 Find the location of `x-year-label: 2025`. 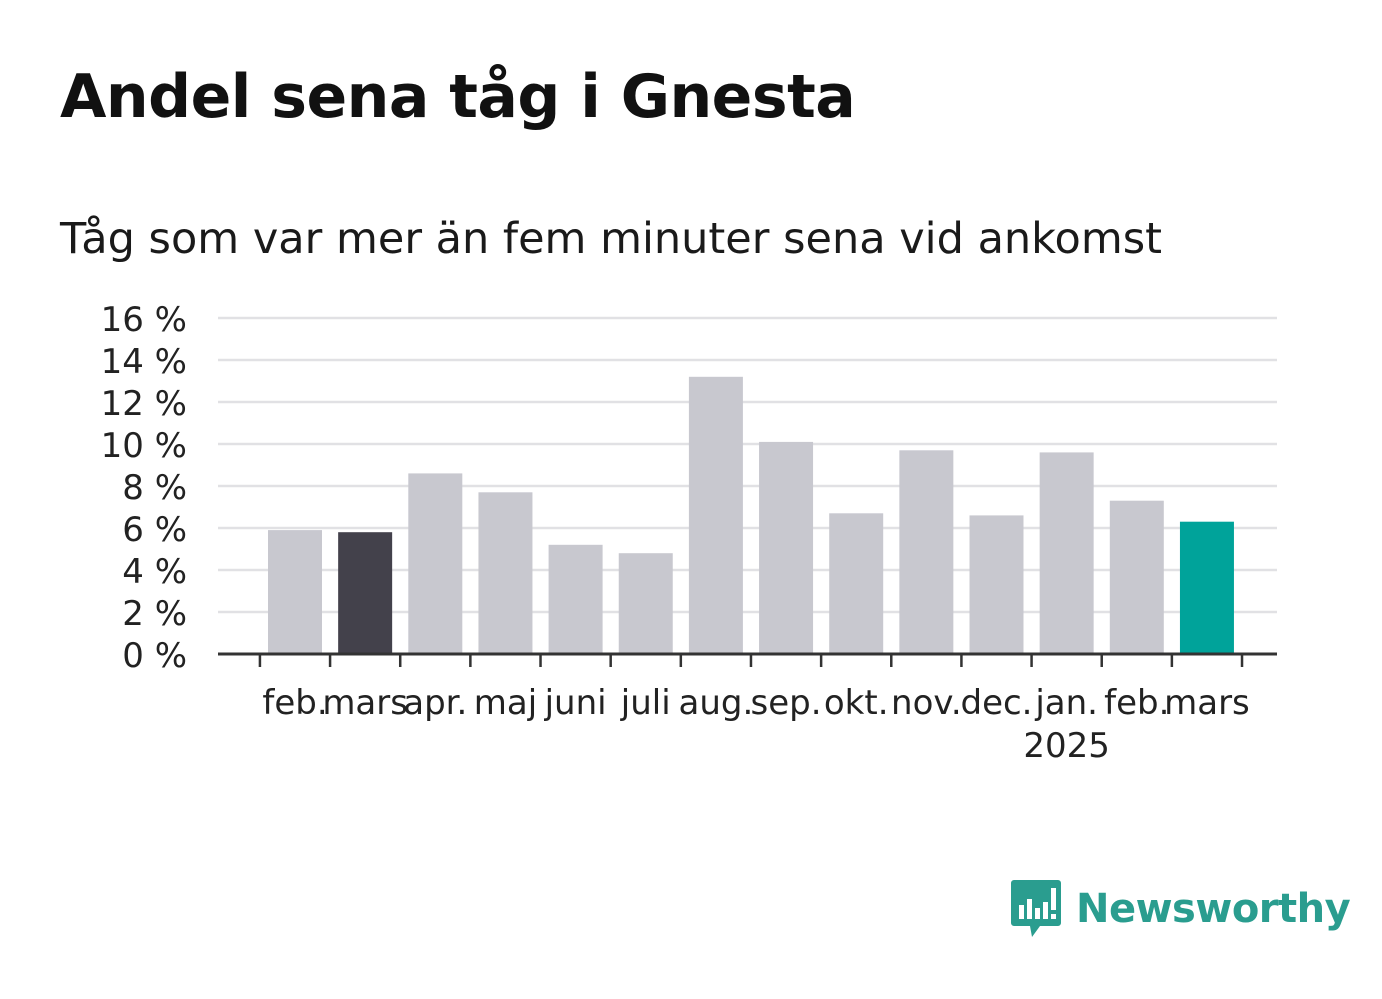

x-year-label: 2025 is located at coordinates (1066, 746).